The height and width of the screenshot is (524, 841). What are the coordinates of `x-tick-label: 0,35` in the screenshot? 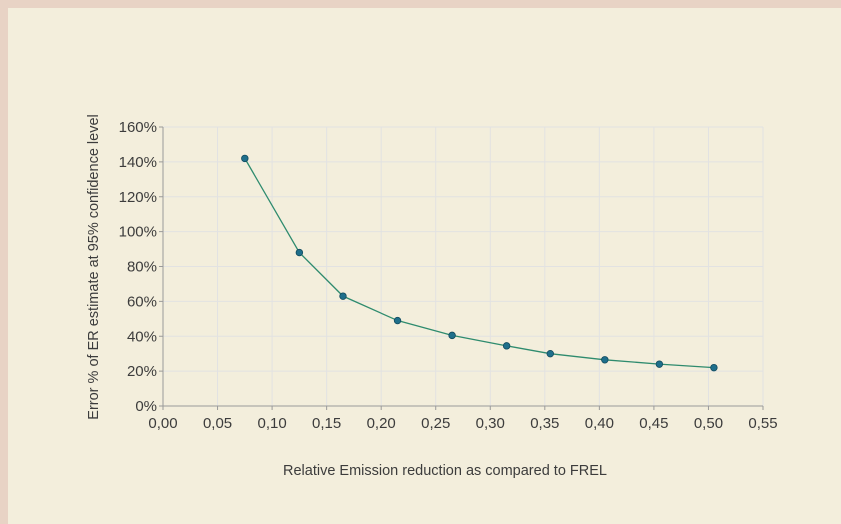 It's located at (544, 423).